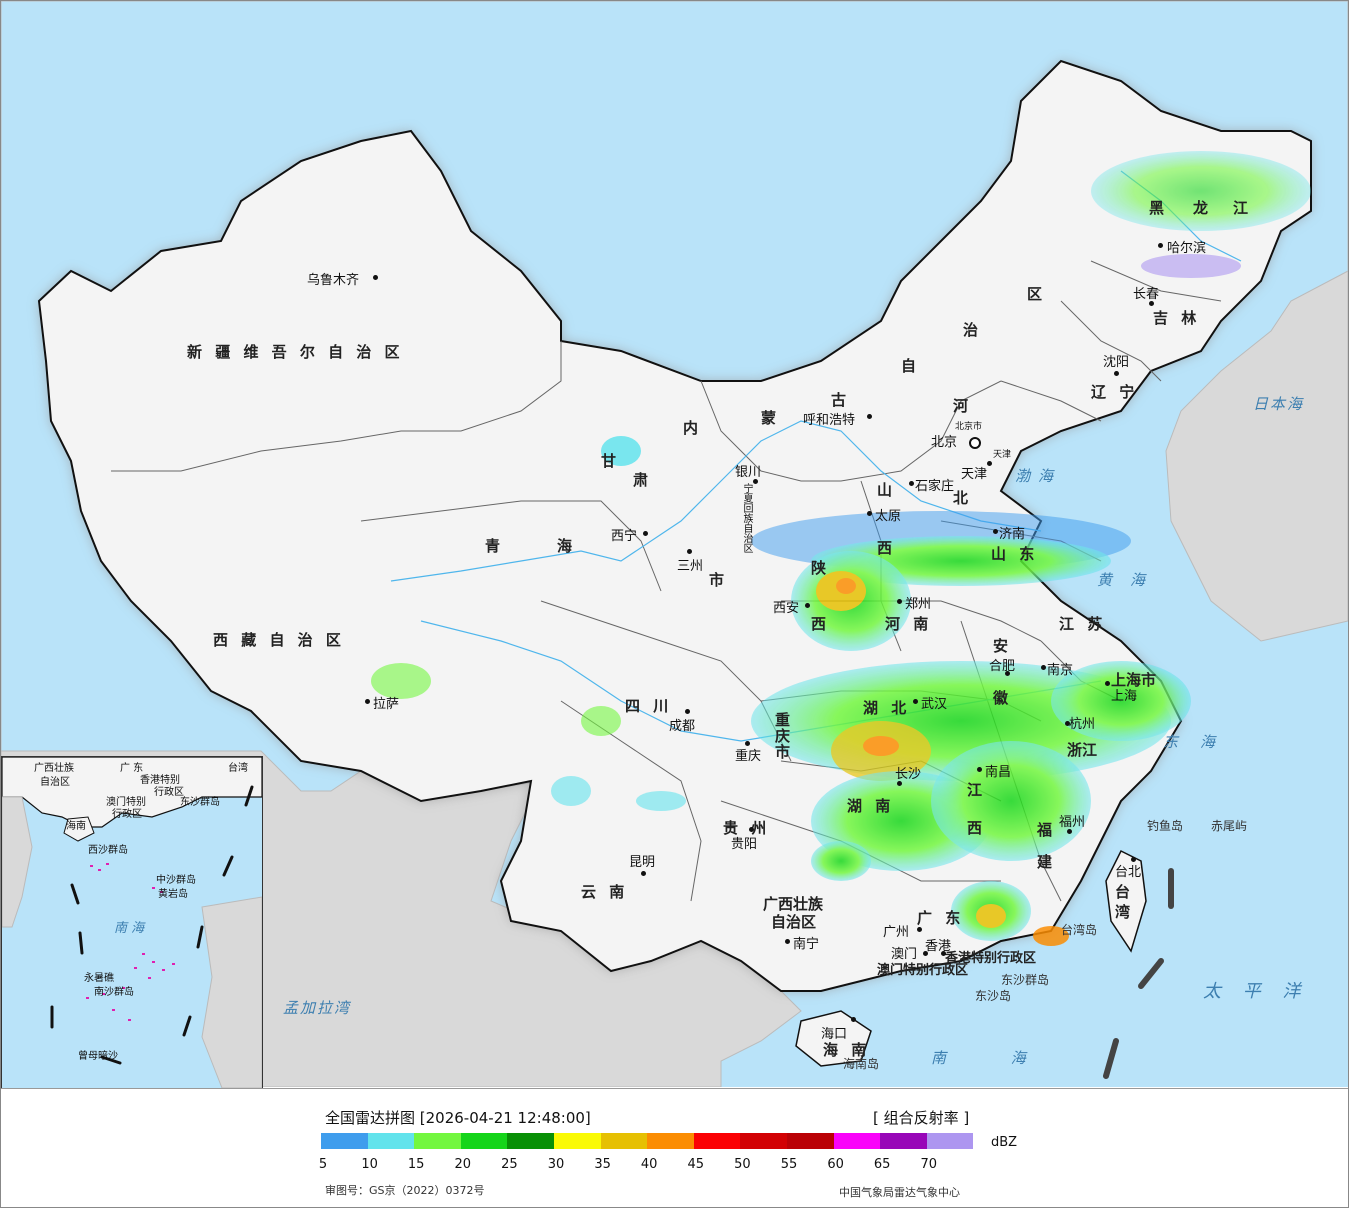 Image resolution: width=1349 pixels, height=1208 pixels. I want to click on city-hongkong: 香港, so click(938, 946).